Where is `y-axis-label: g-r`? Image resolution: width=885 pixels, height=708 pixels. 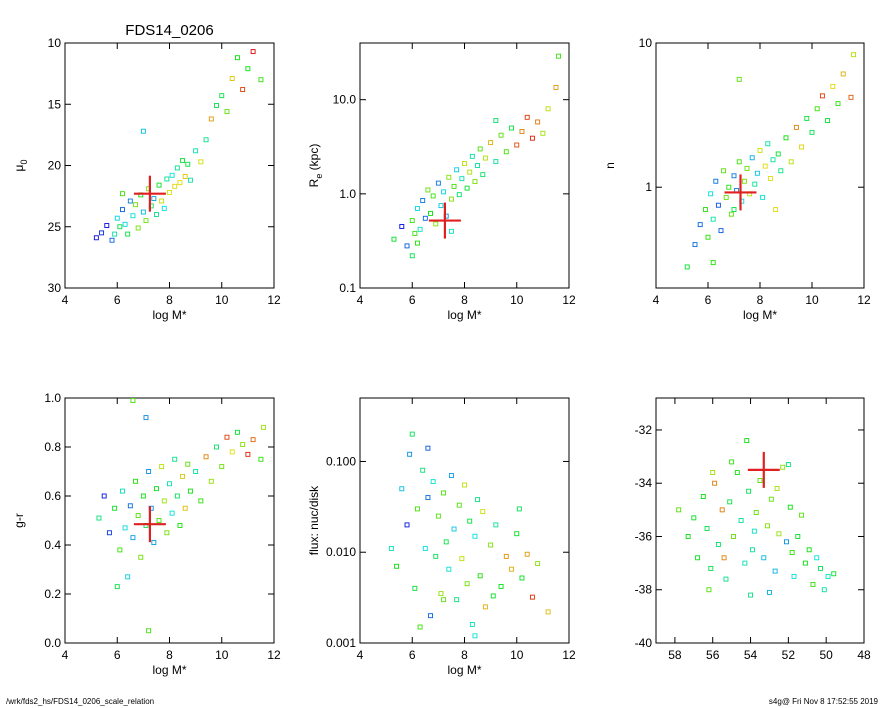
y-axis-label: g-r is located at coordinates (19, 520).